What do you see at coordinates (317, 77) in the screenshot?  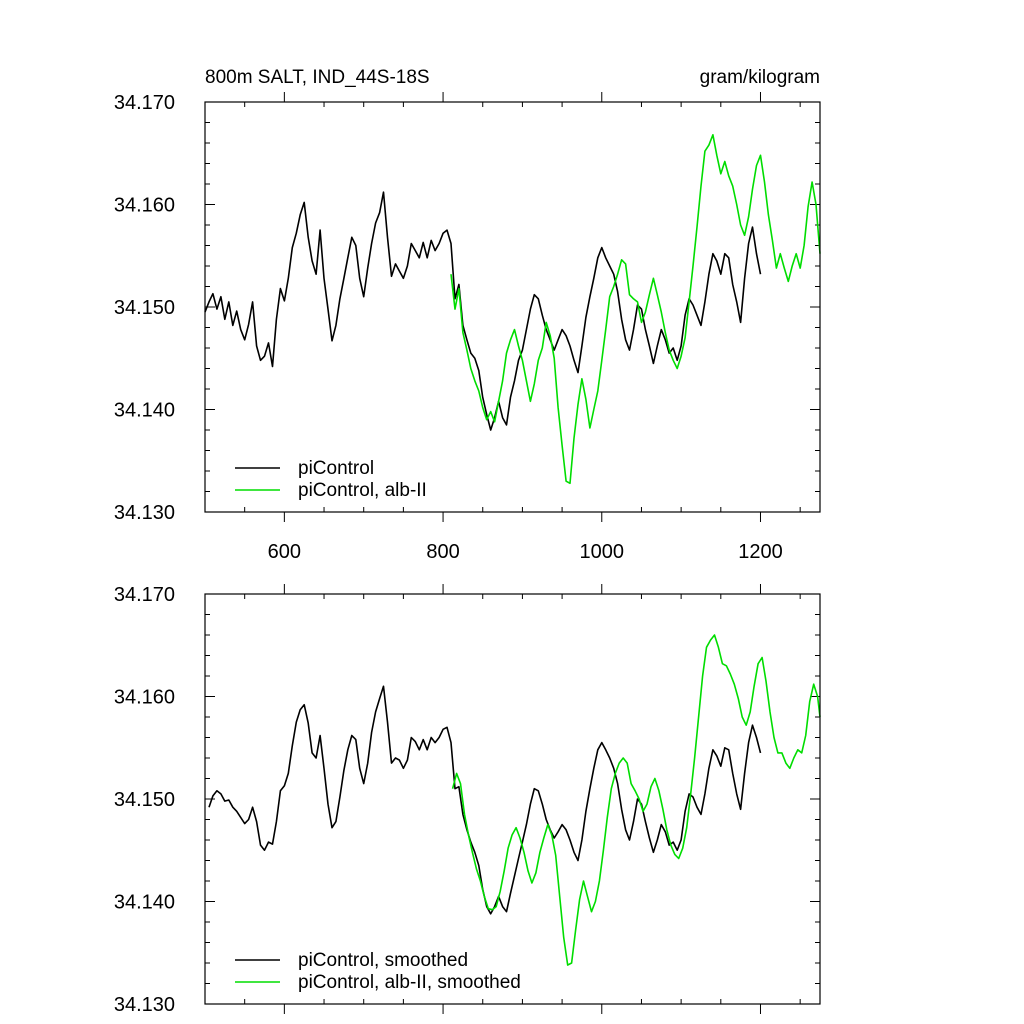 I see `top-panel-title-left: 800m SALT, IND_44S-18S` at bounding box center [317, 77].